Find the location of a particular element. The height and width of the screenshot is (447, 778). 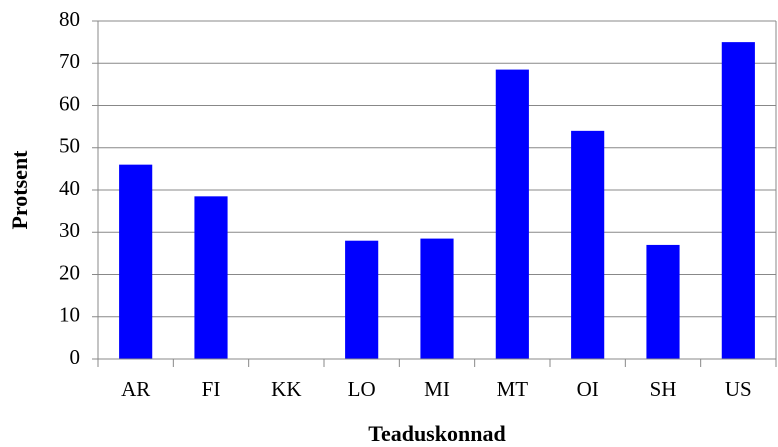

y-tick-label: 70 is located at coordinates (69, 61).